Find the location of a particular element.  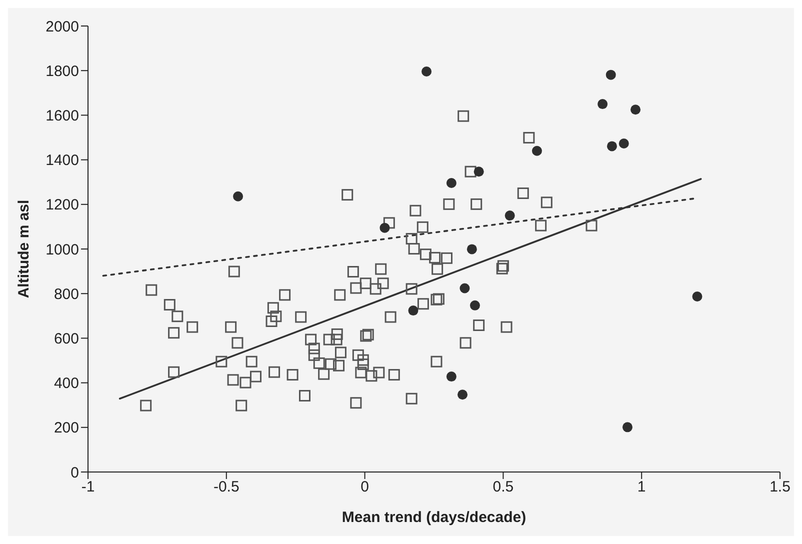

x-tick-label: -0.5 is located at coordinates (226, 487).